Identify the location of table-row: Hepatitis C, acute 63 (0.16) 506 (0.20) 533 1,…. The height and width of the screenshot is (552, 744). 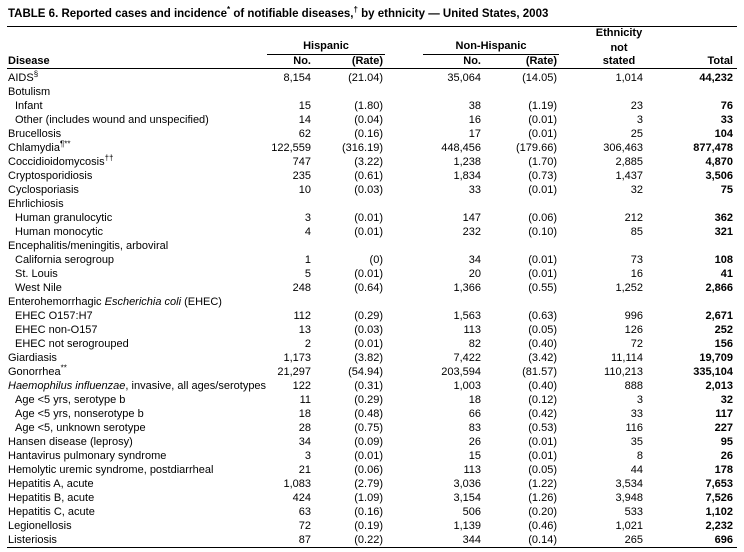
(372, 512).